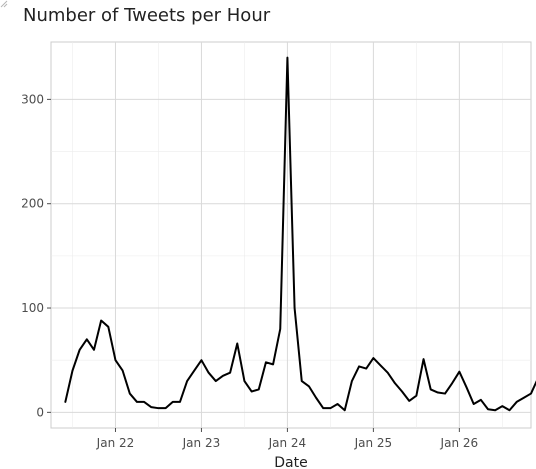 The width and height of the screenshot is (536, 469). Describe the element at coordinates (287, 443) in the screenshot. I see `x-tick-label: Jan 24` at that location.